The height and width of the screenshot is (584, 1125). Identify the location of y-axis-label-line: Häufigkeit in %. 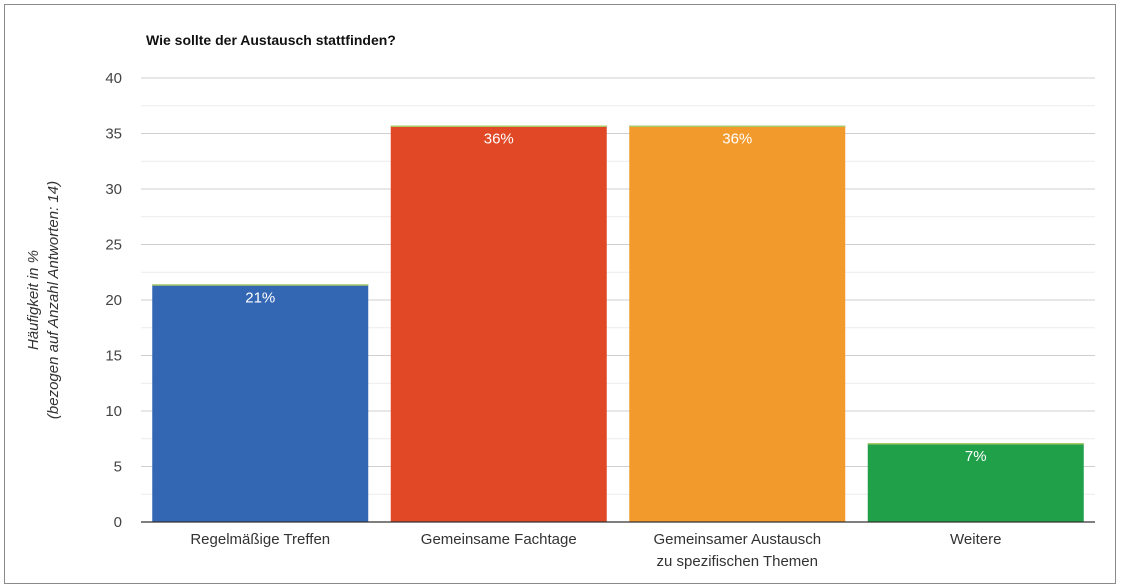
(33, 300).